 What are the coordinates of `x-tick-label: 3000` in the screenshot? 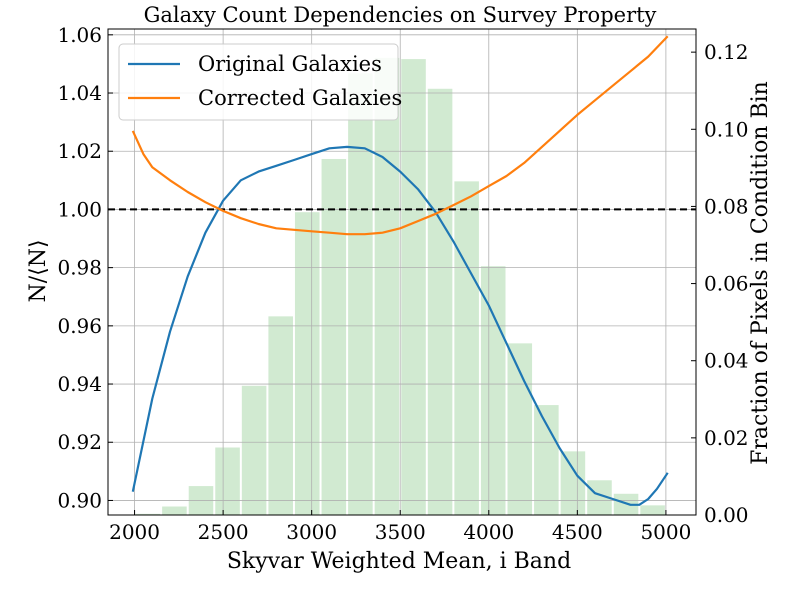 It's located at (311, 532).